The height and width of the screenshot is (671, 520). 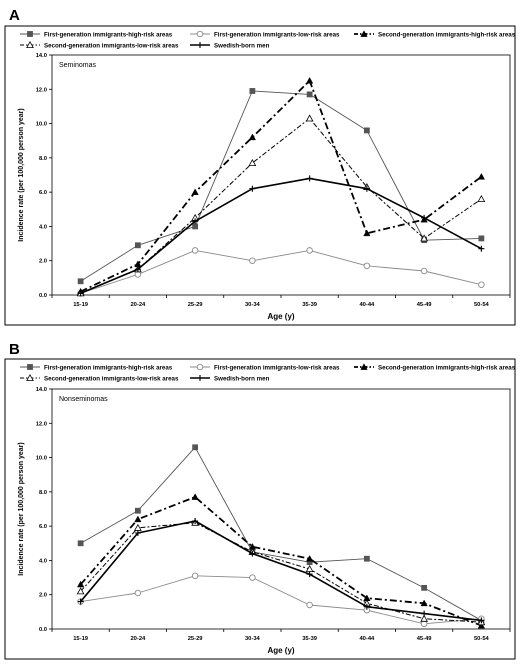 What do you see at coordinates (41, 424) in the screenshot?
I see `y-tick-label: 12.0` at bounding box center [41, 424].